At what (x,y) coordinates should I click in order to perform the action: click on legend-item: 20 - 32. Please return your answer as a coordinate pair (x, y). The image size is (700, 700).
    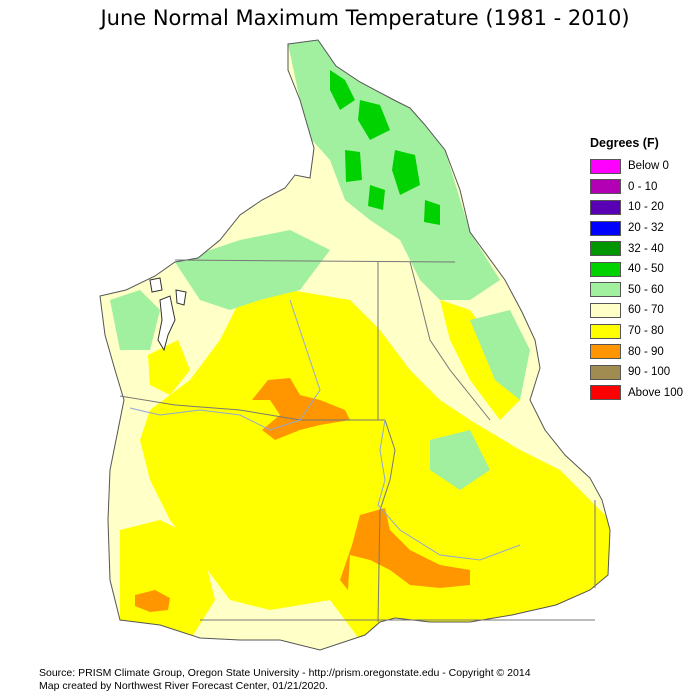
    Looking at the image, I should click on (645, 228).